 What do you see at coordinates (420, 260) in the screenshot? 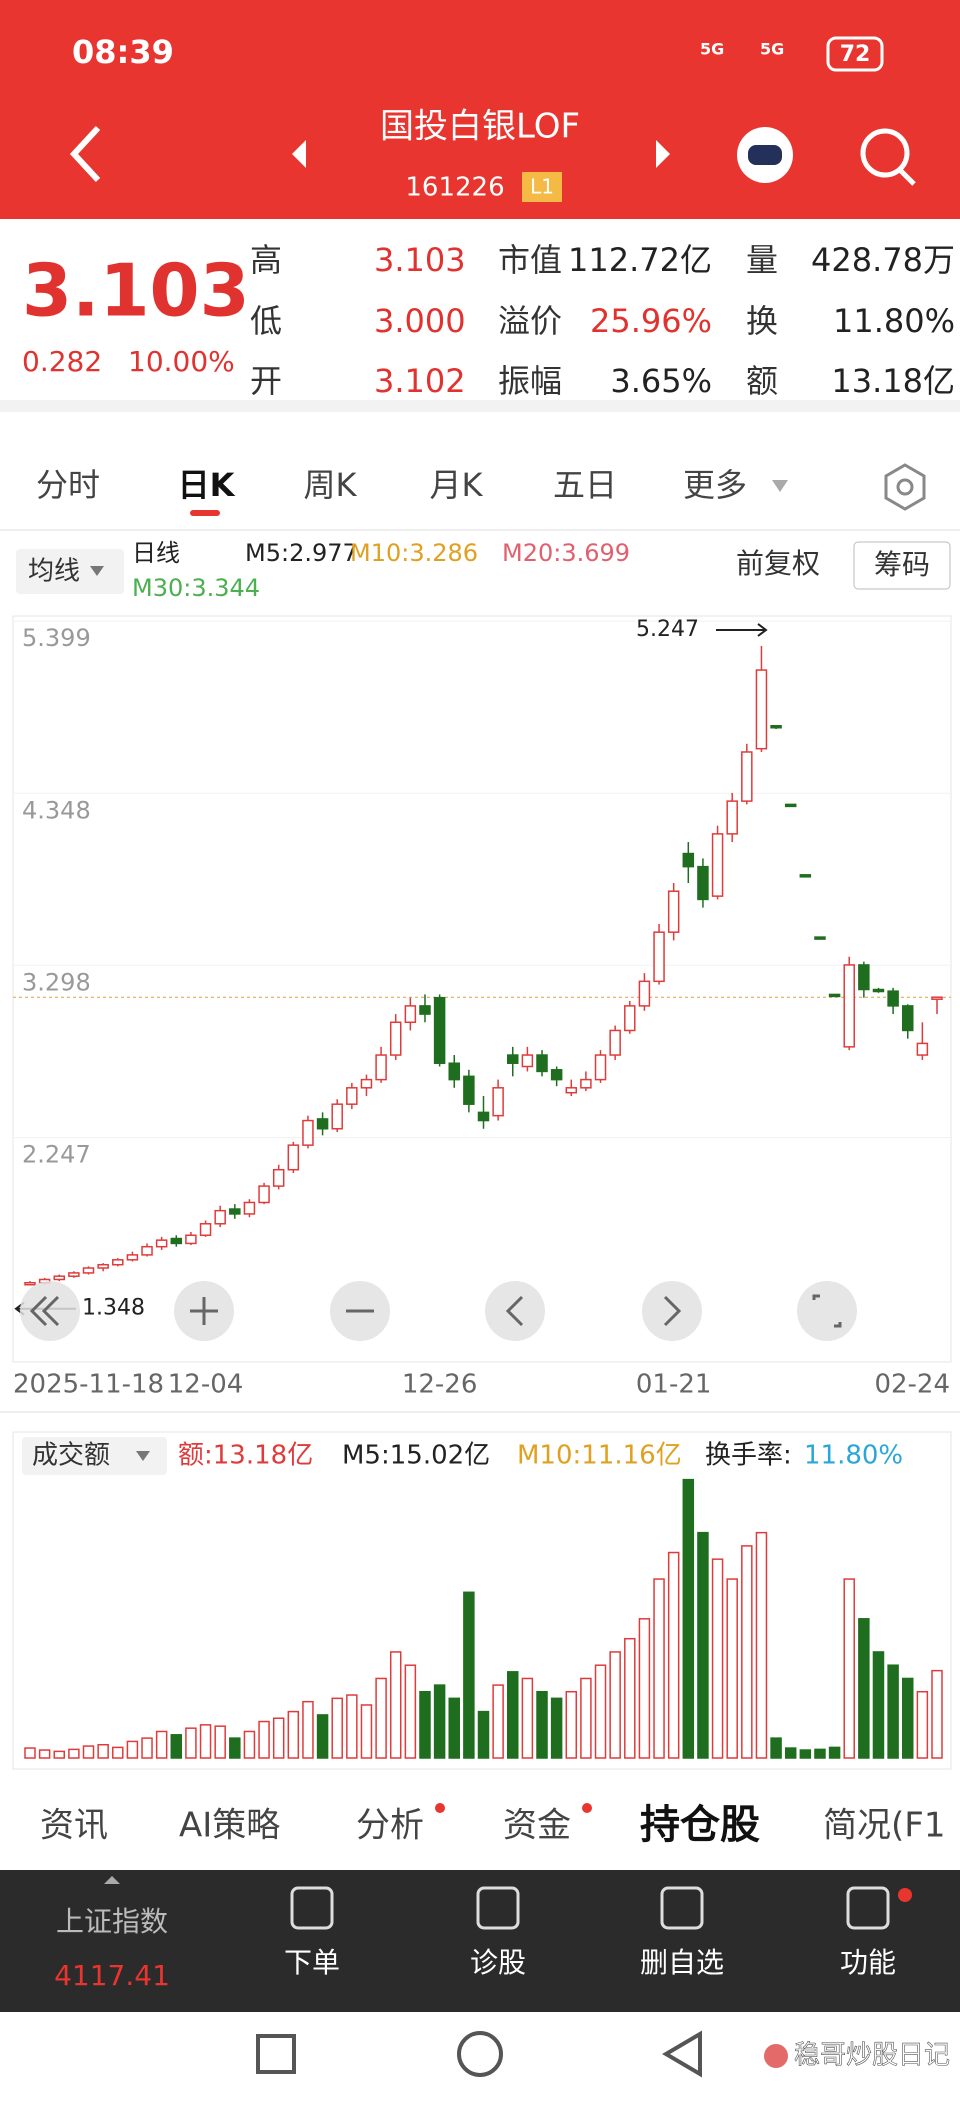
I see `quote-value: 3.103` at bounding box center [420, 260].